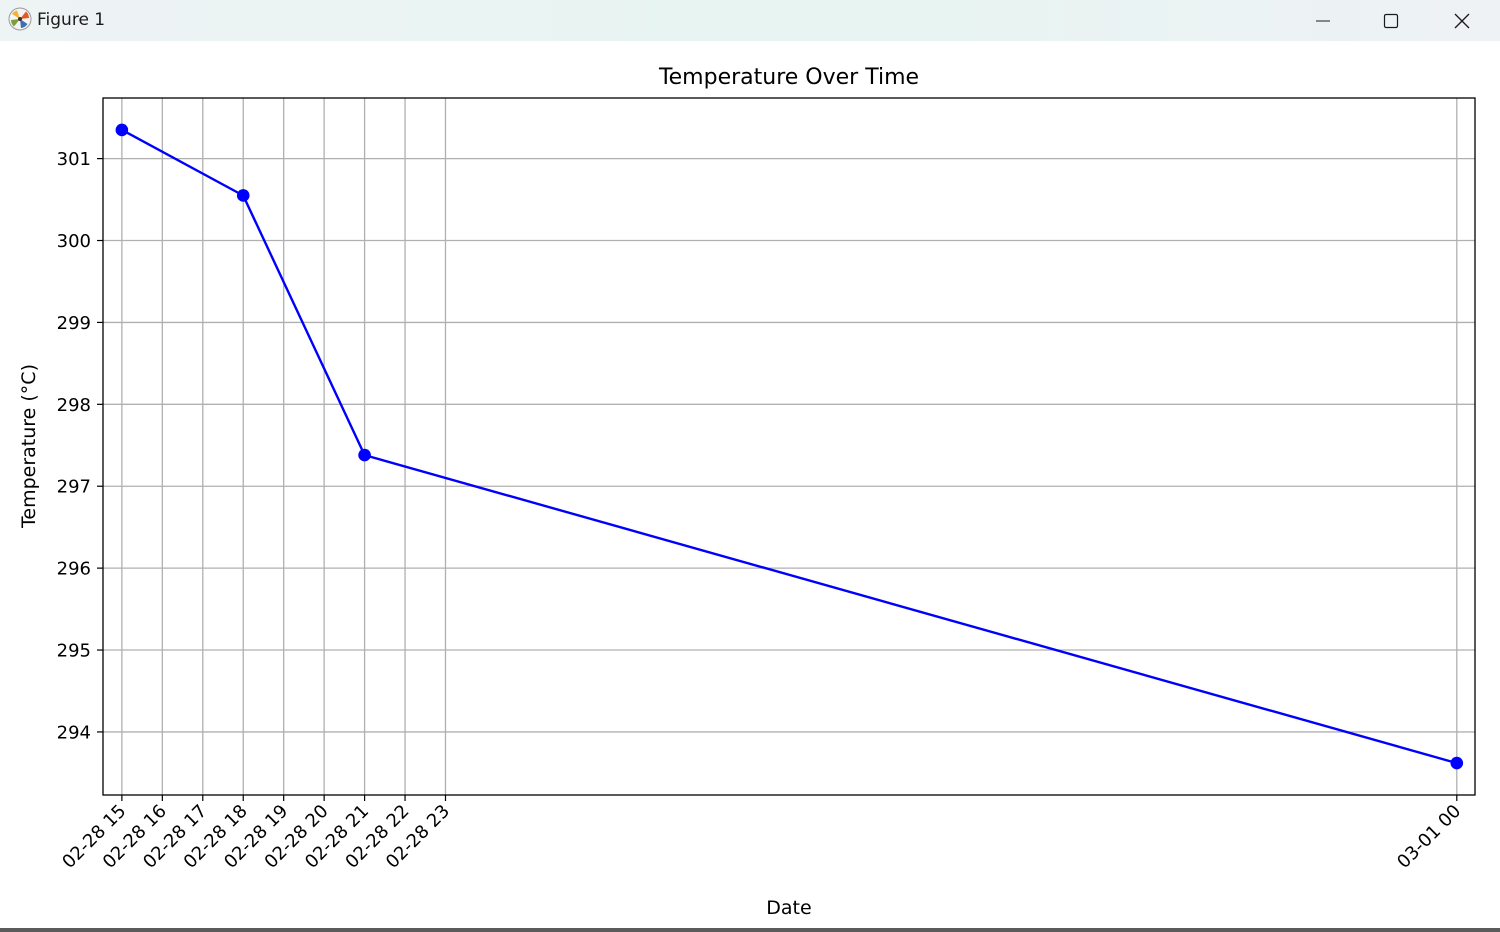  What do you see at coordinates (750, 20) in the screenshot?
I see `title-bar: Figure 1` at bounding box center [750, 20].